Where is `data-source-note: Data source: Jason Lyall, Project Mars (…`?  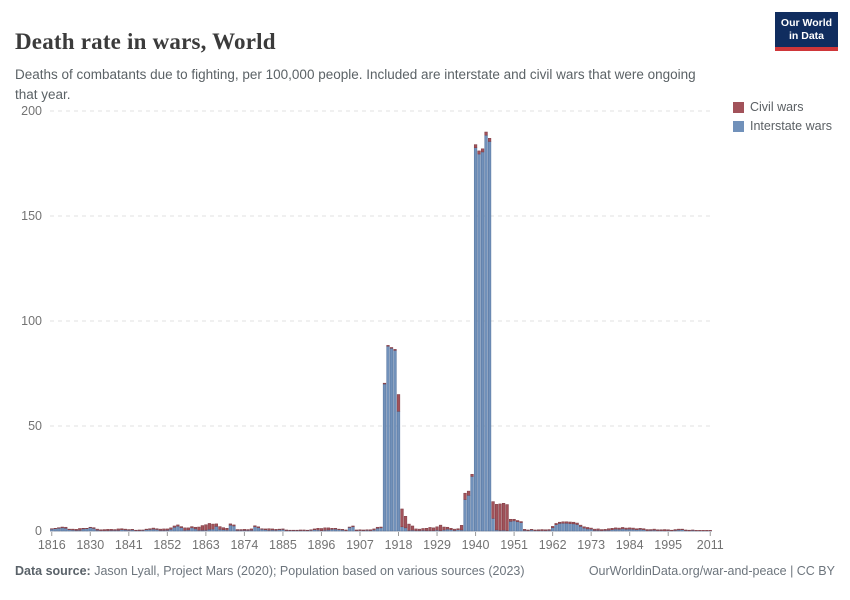
data-source-note: Data source: Jason Lyall, Project Mars (… is located at coordinates (270, 571).